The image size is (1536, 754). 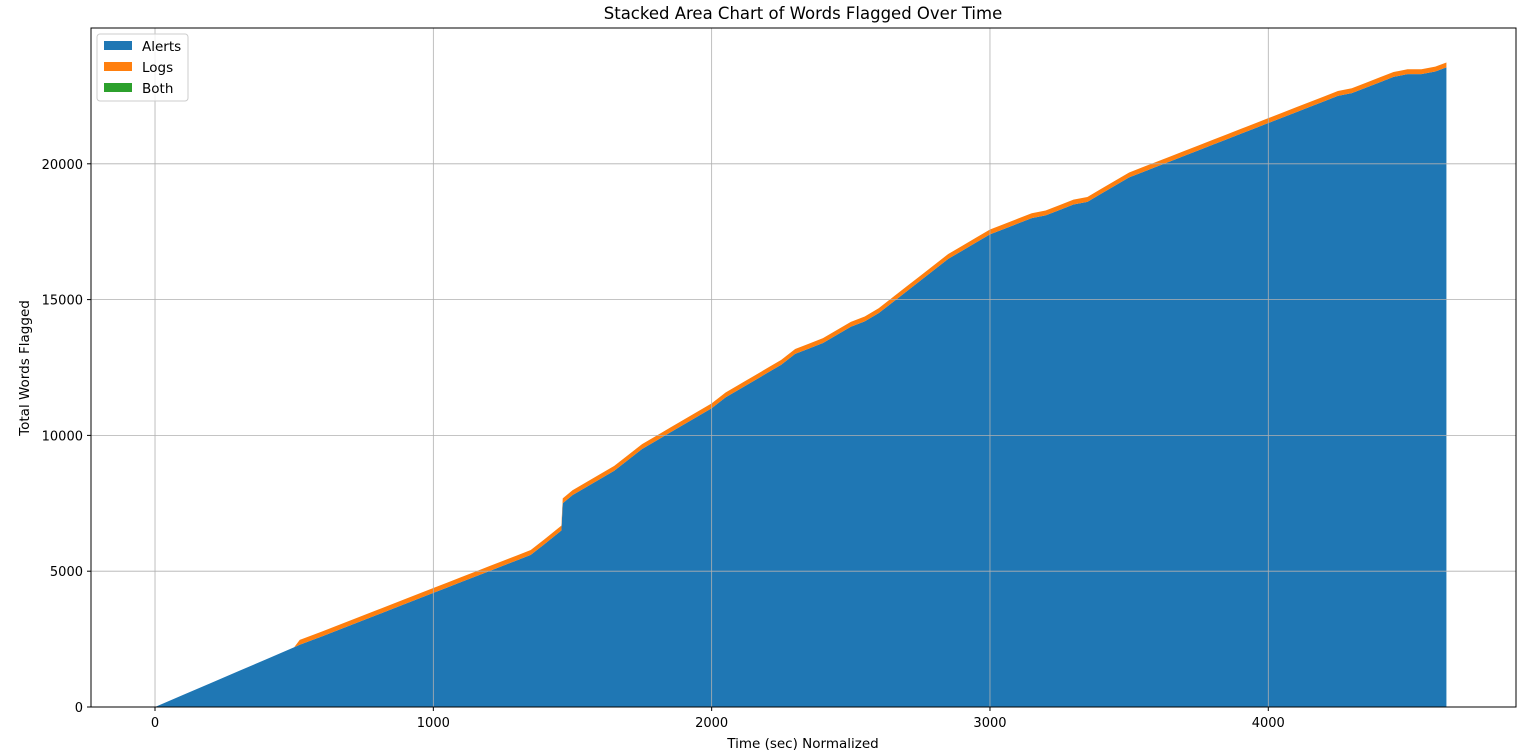 I want to click on legend: Alerts Logs Both, so click(x=142, y=67).